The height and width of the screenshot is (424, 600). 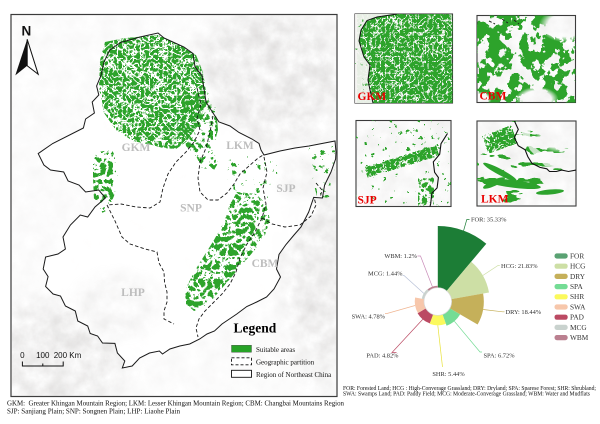 I want to click on svg-text: HCG, so click(x=578, y=266).